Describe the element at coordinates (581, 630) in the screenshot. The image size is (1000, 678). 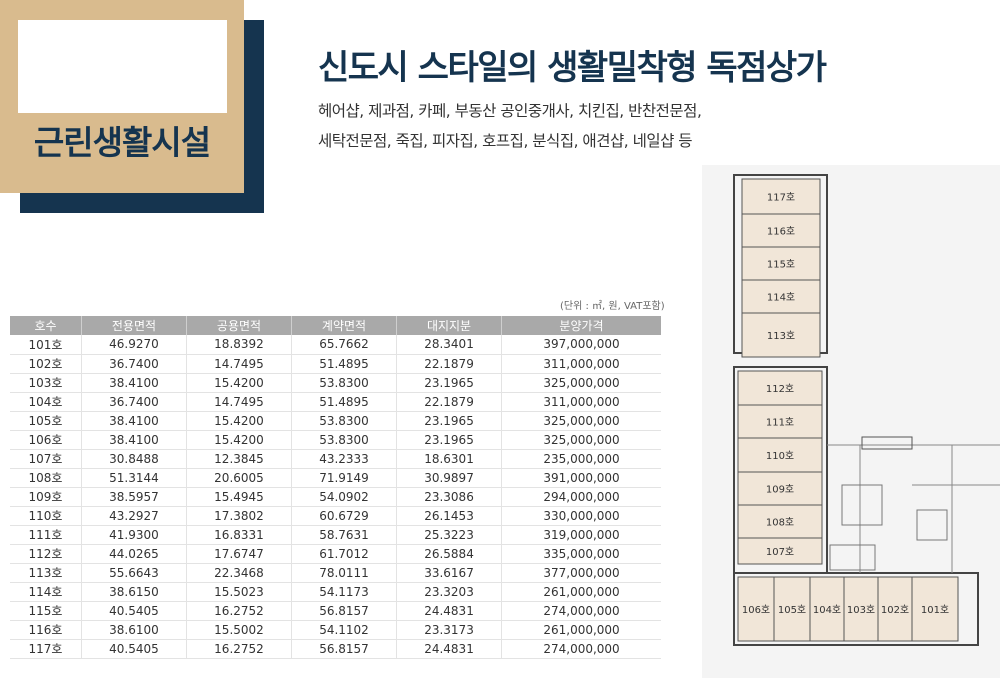
I see `table-cell: 261,000,000` at that location.